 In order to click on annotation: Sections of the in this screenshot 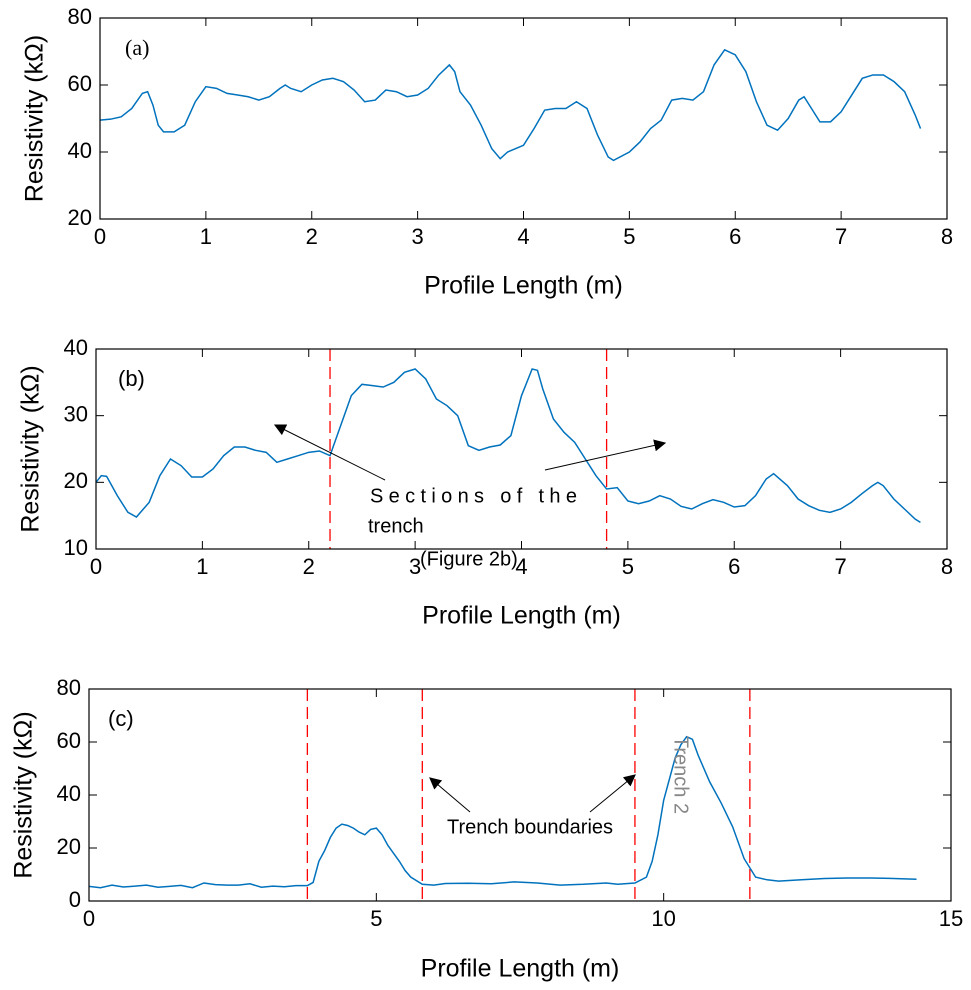, I will do `click(473, 496)`.